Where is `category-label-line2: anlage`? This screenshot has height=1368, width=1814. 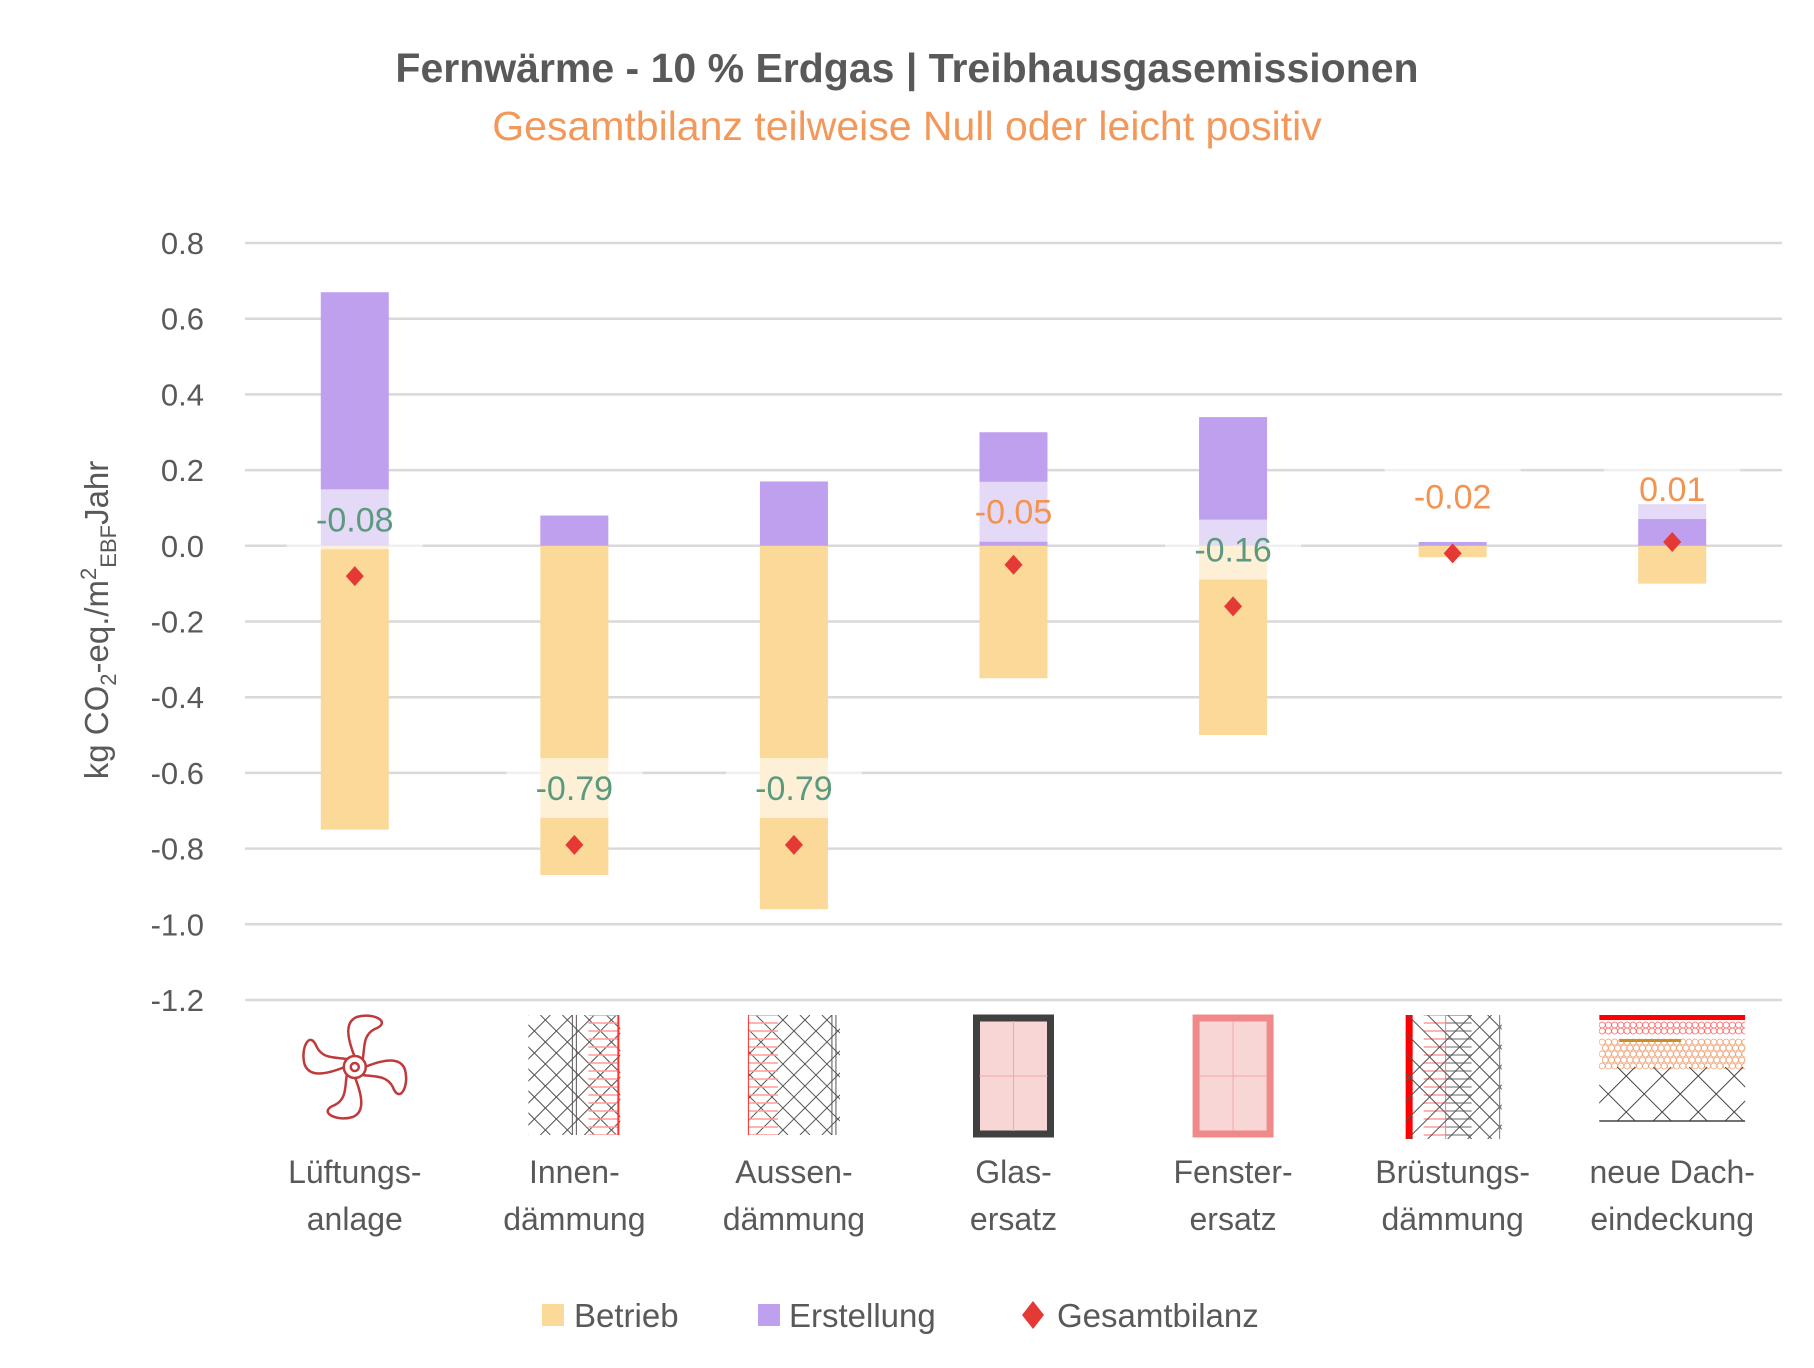 category-label-line2: anlage is located at coordinates (355, 1219).